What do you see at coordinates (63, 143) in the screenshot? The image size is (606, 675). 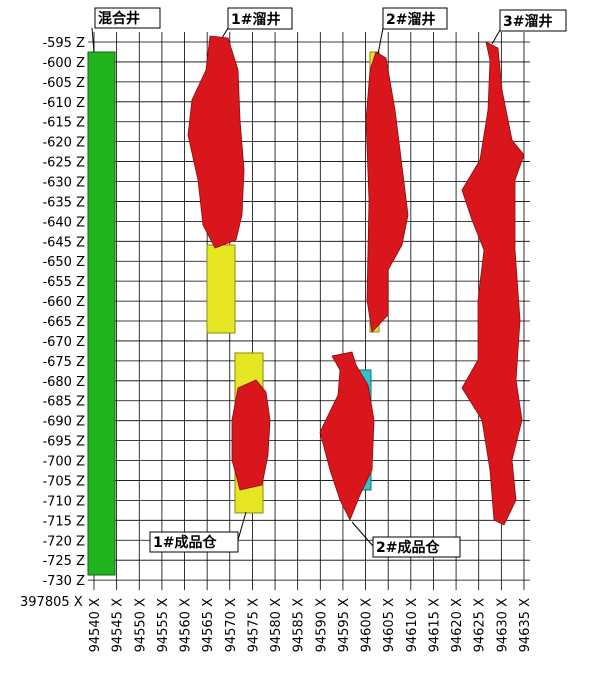 I see `y-label: -620 Z` at bounding box center [63, 143].